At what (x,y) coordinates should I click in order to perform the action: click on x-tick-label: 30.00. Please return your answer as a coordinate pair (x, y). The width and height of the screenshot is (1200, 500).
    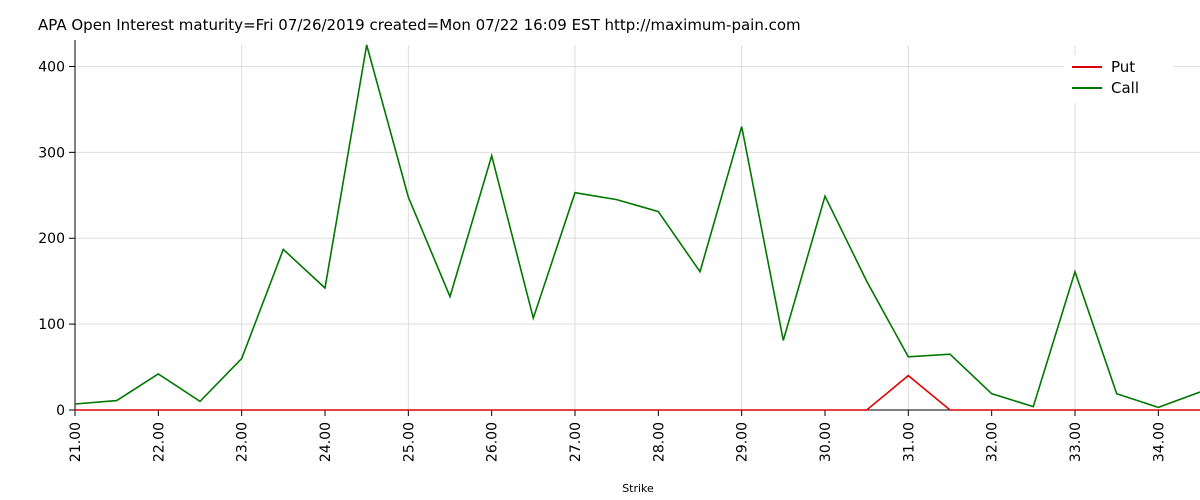
    Looking at the image, I should click on (826, 442).